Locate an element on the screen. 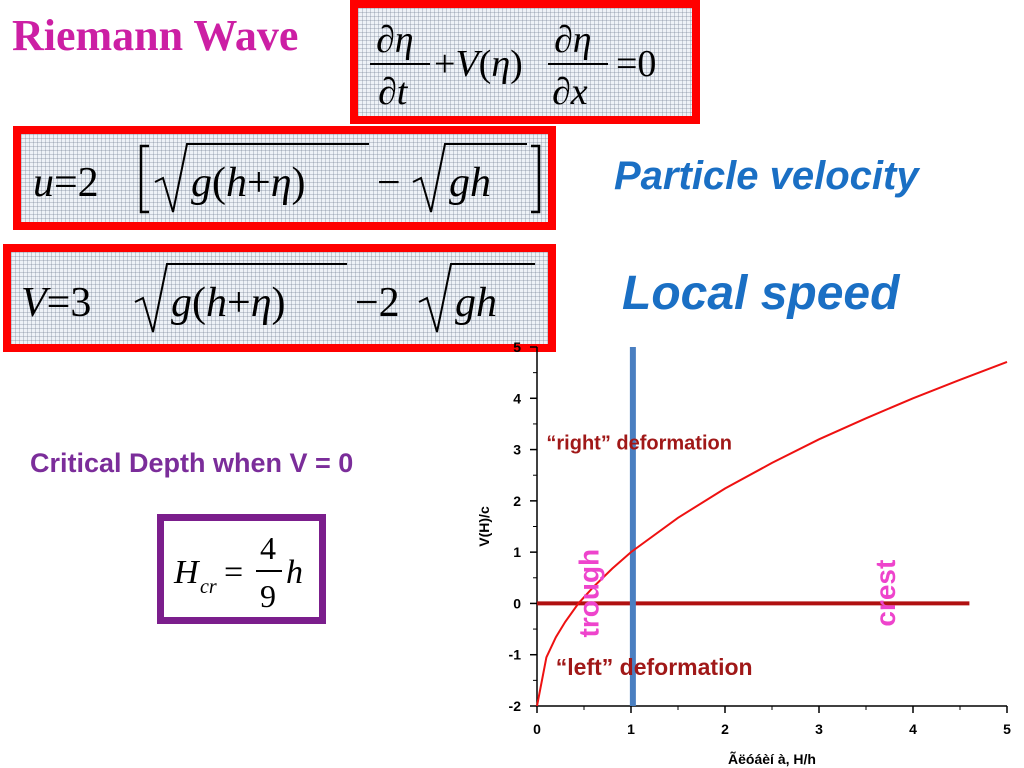 This screenshot has width=1024, height=768. y-axis-label: V(H)/c is located at coordinates (484, 526).